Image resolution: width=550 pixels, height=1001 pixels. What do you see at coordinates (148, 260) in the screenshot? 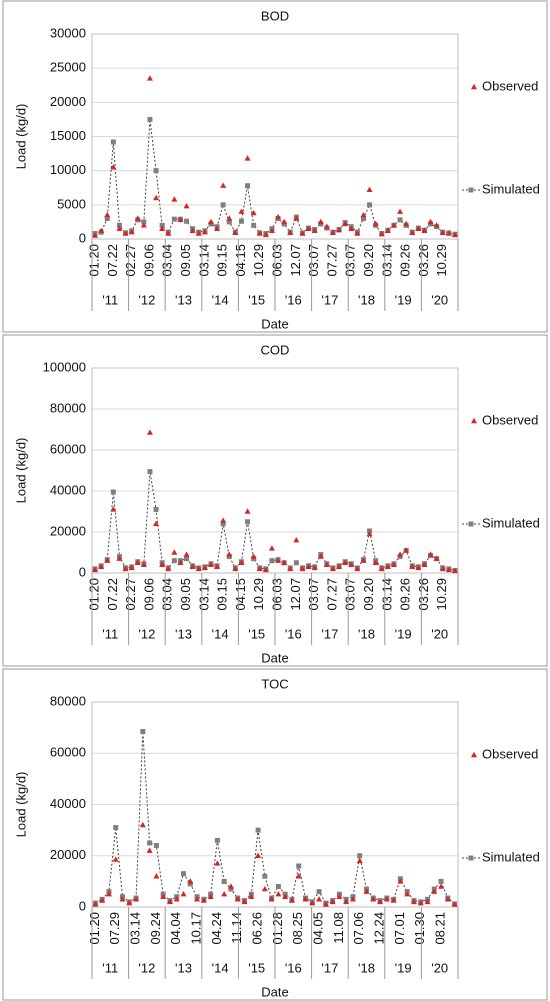
I see `x-tick-label: 09.06` at bounding box center [148, 260].